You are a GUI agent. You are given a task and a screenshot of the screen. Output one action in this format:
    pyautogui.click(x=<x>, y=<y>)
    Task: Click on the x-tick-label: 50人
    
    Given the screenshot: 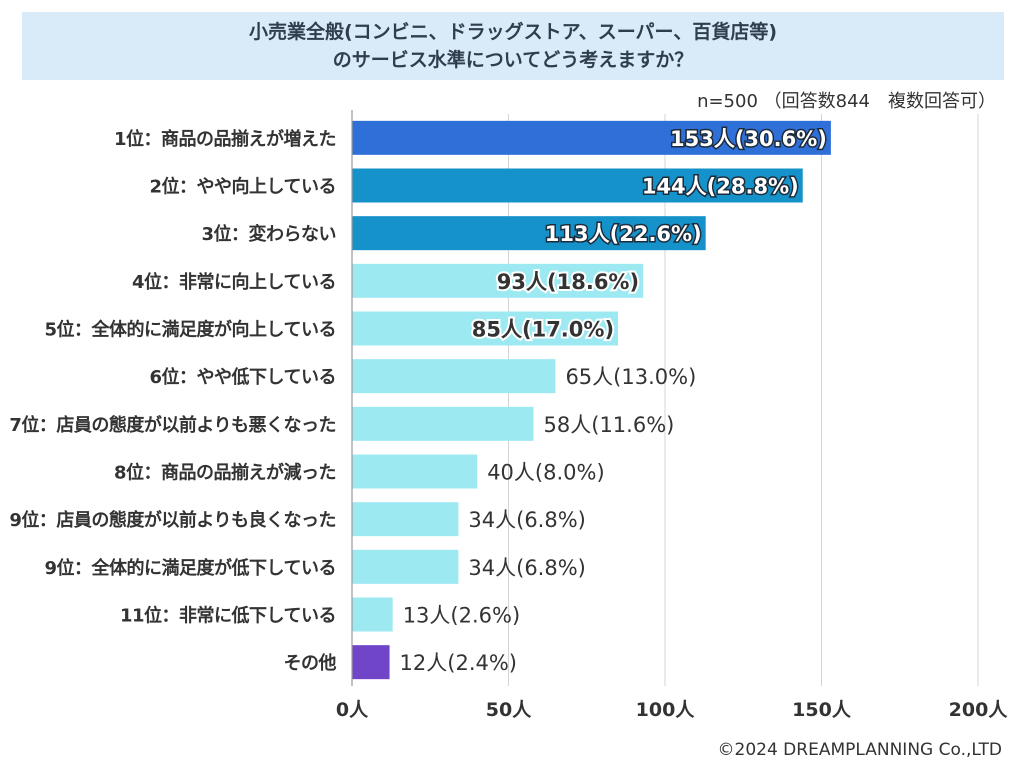 What is the action you would take?
    pyautogui.click(x=509, y=710)
    